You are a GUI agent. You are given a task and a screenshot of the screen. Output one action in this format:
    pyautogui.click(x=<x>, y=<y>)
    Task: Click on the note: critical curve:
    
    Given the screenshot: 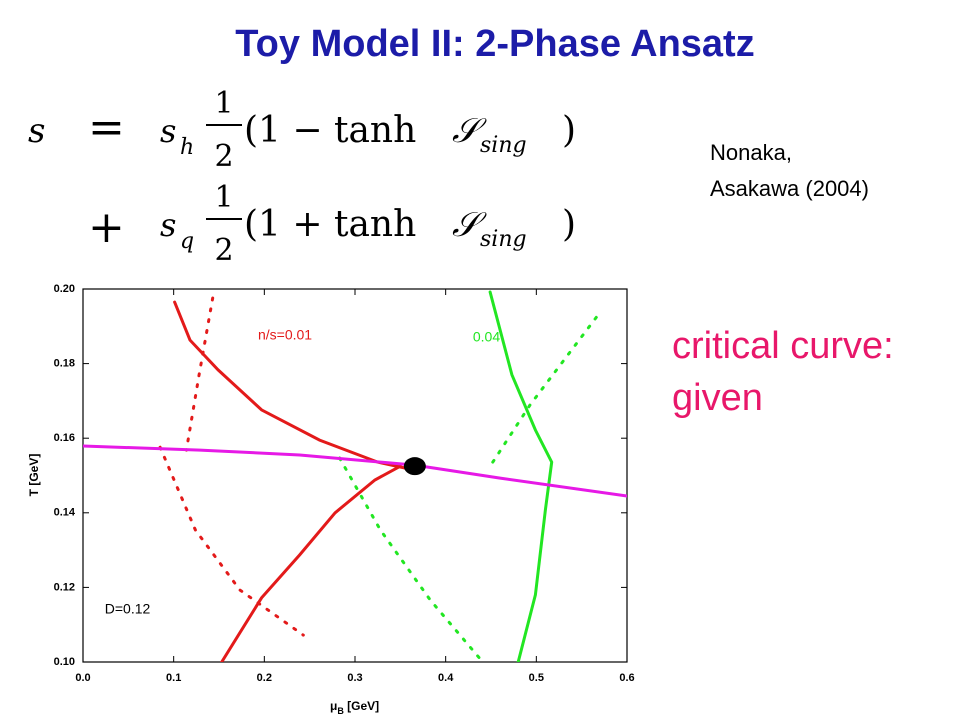 What is the action you would take?
    pyautogui.click(x=783, y=346)
    